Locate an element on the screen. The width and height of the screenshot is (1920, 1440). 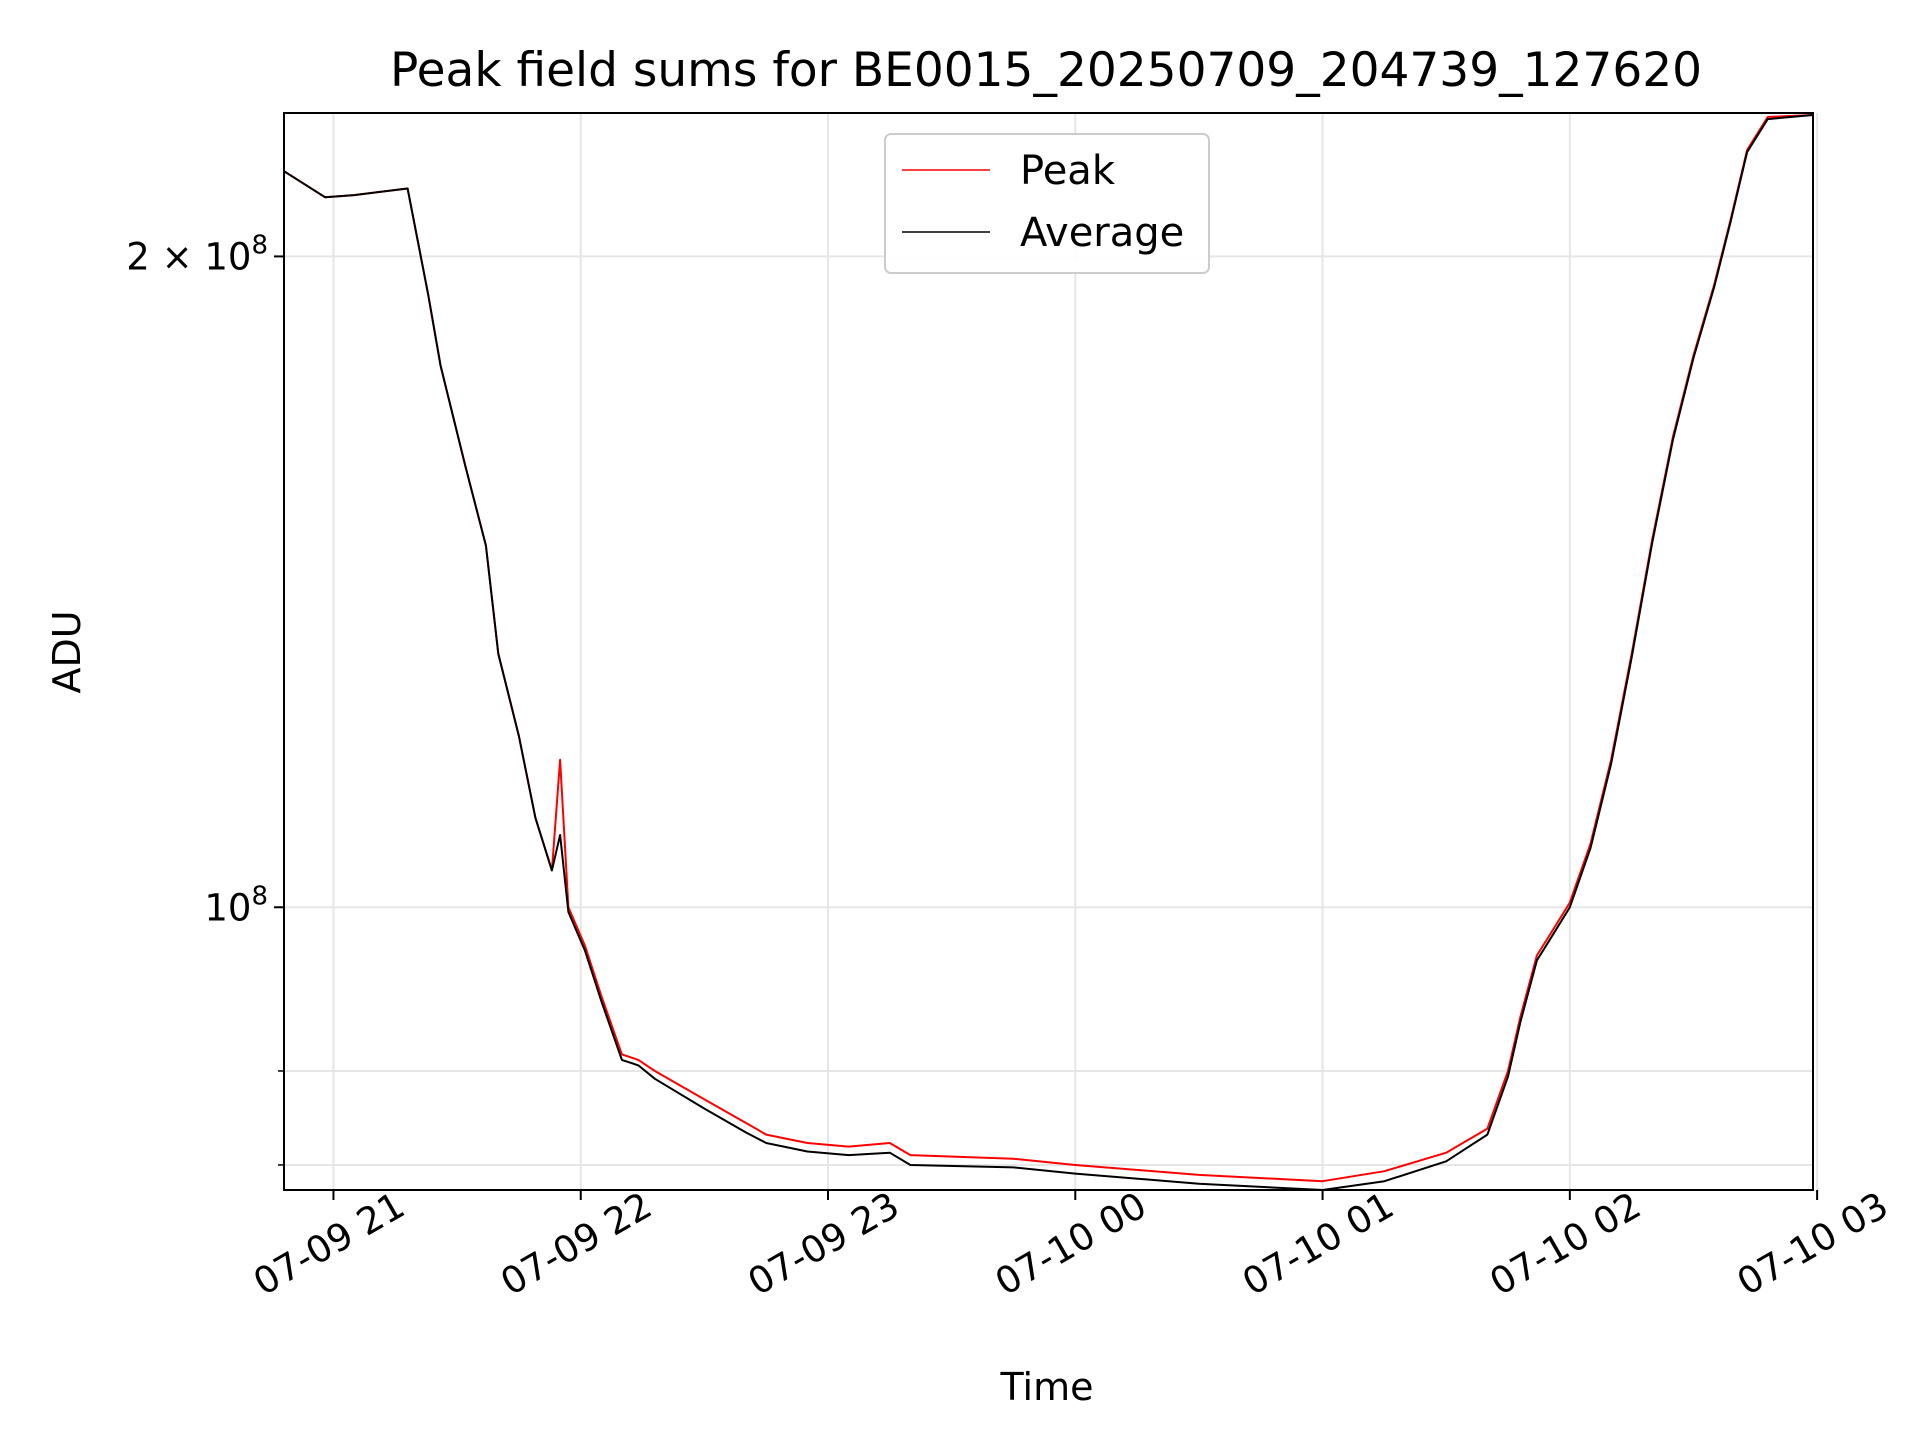
y-axis: 108 2 × 108 is located at coordinates (205, 698).